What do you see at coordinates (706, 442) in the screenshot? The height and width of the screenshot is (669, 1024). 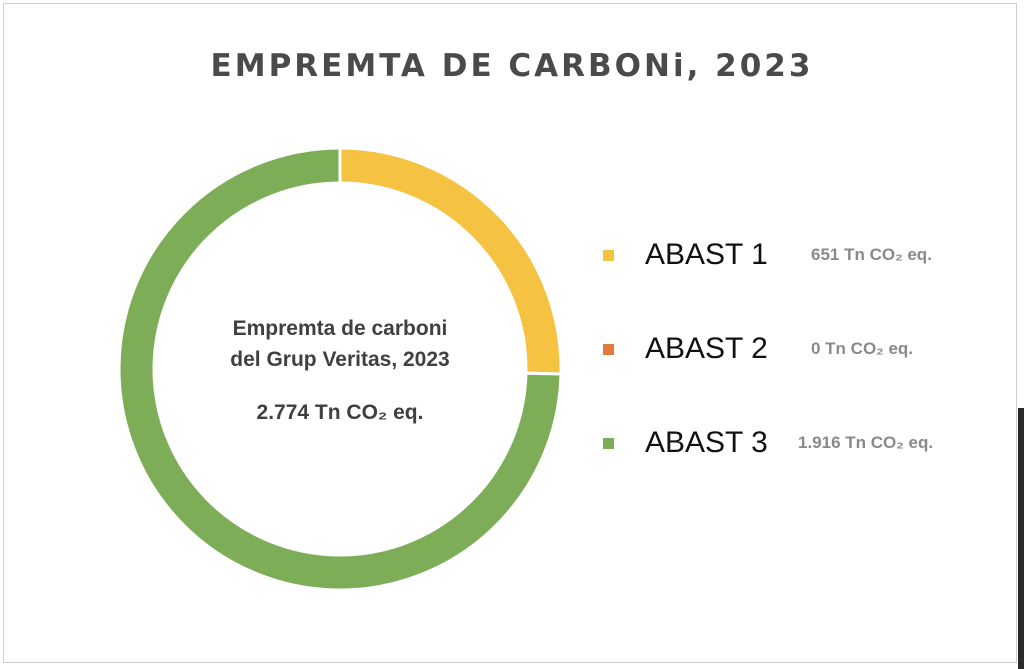 I see `legend-label-abast-3: ABAST 3` at bounding box center [706, 442].